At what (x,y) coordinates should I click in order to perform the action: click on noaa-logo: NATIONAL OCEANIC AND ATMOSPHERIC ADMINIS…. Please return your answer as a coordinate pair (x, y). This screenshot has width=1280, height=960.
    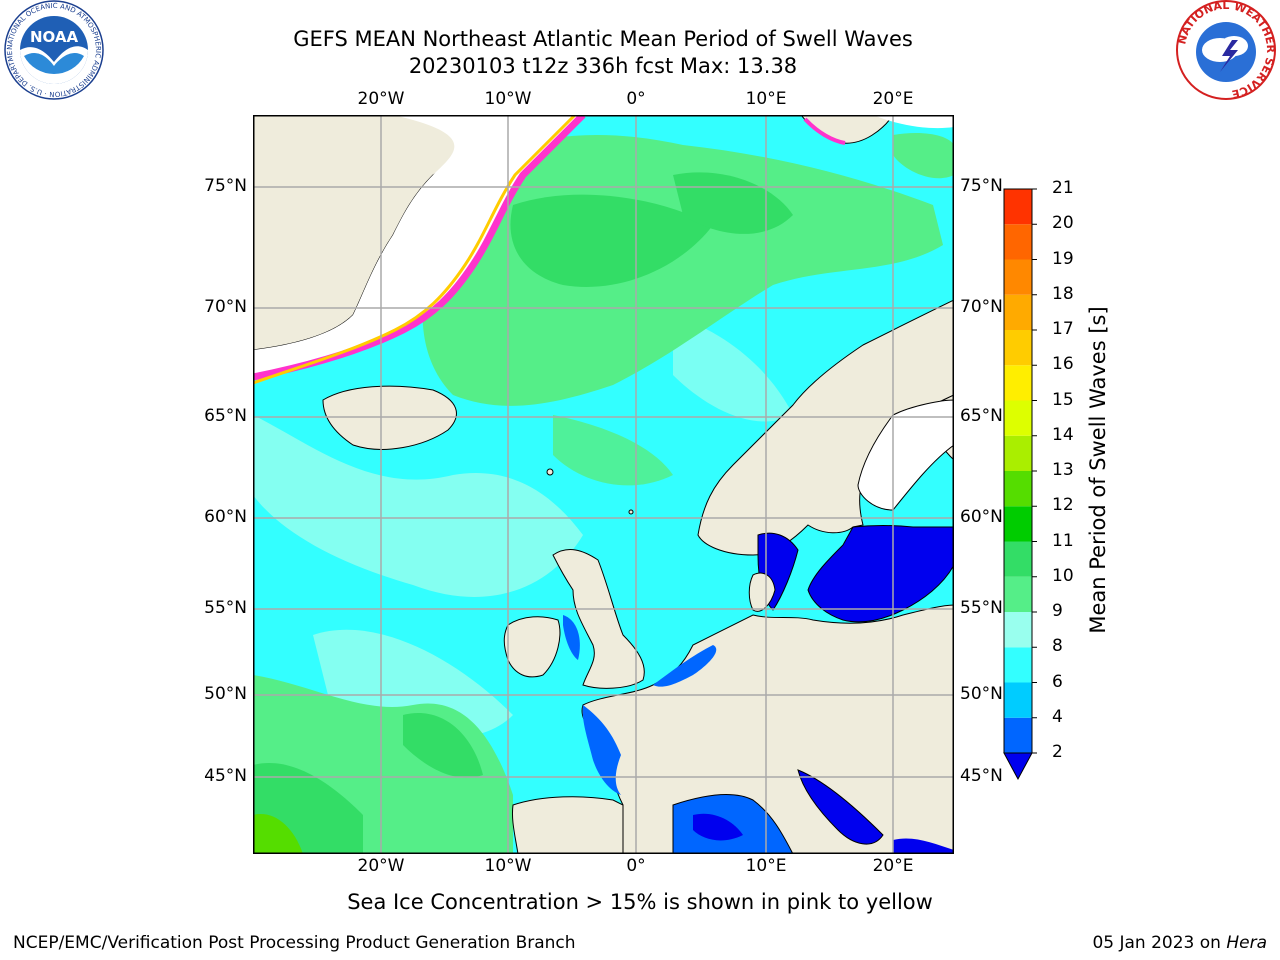
    Looking at the image, I should click on (52, 50).